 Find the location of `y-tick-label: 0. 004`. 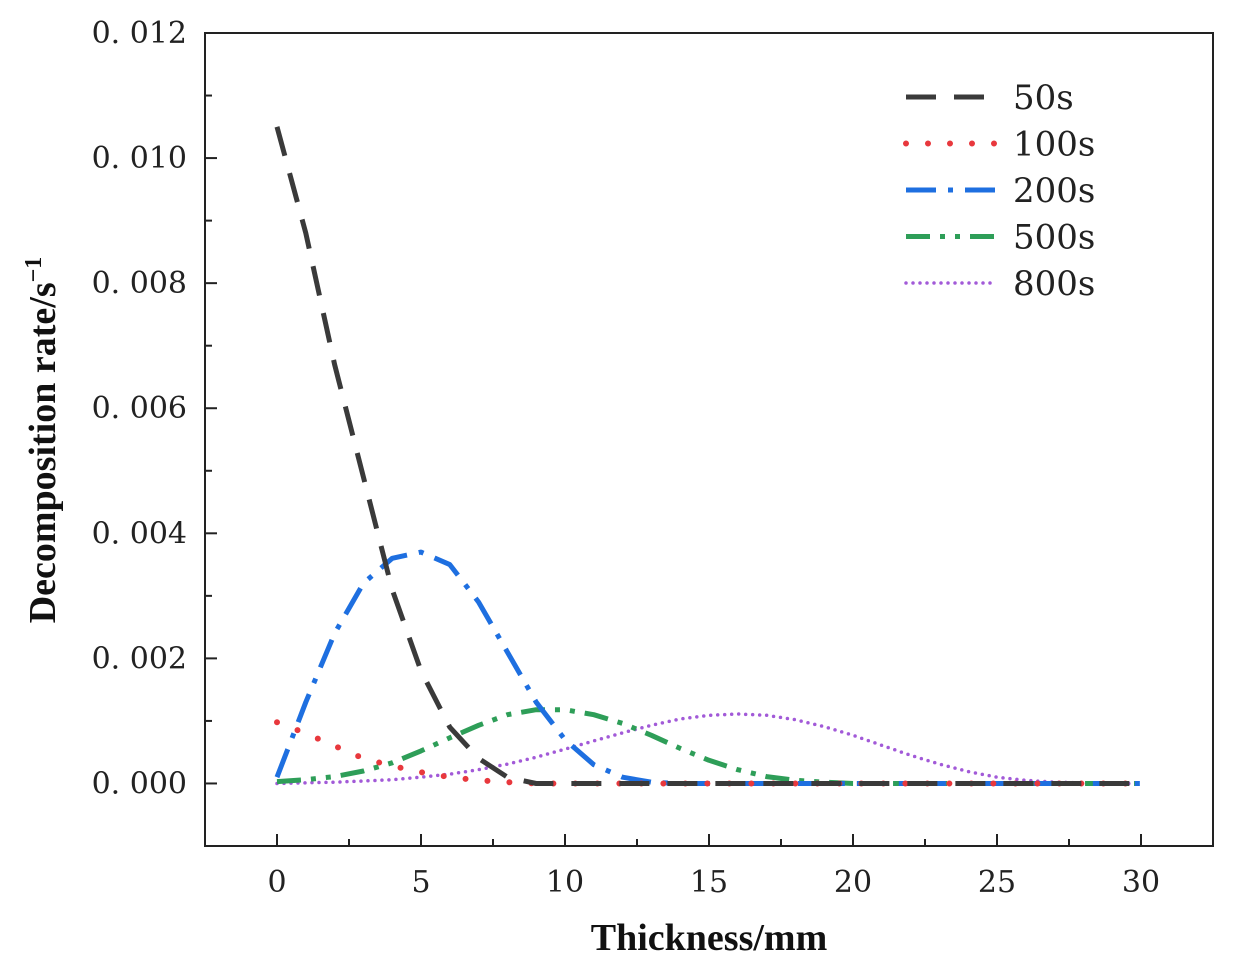

y-tick-label: 0. 004 is located at coordinates (139, 533).